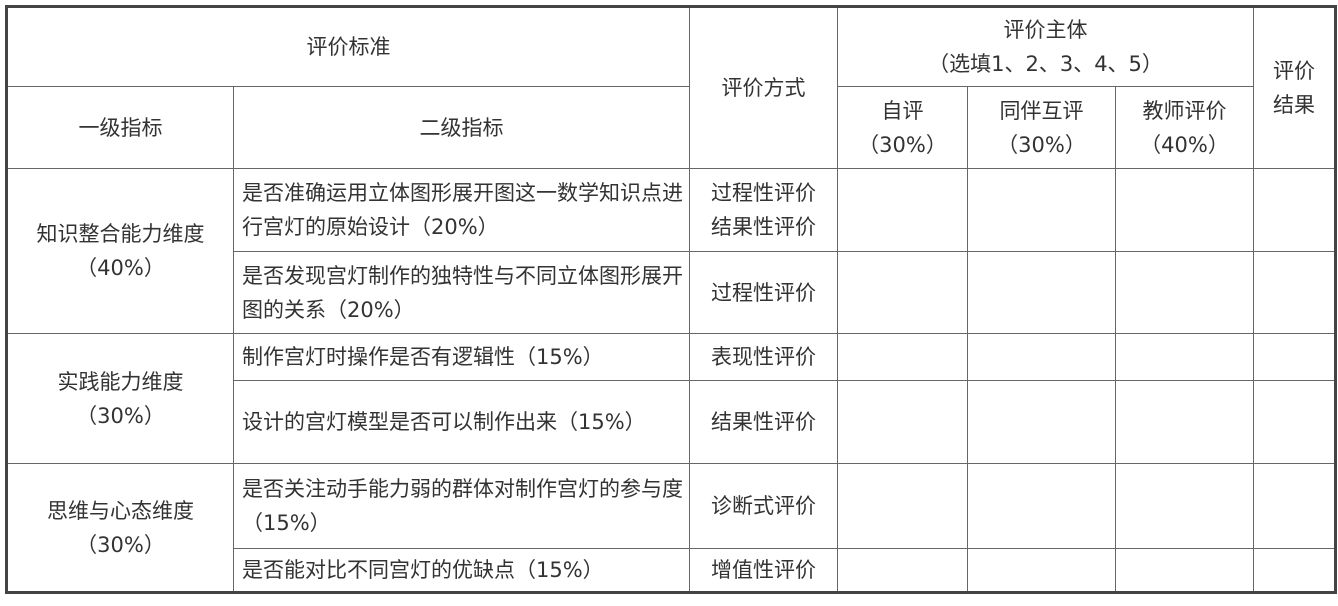 The image size is (1338, 606). Describe the element at coordinates (120, 251) in the screenshot. I see `group-cell: 知识整合能力维度 （40%）` at that location.